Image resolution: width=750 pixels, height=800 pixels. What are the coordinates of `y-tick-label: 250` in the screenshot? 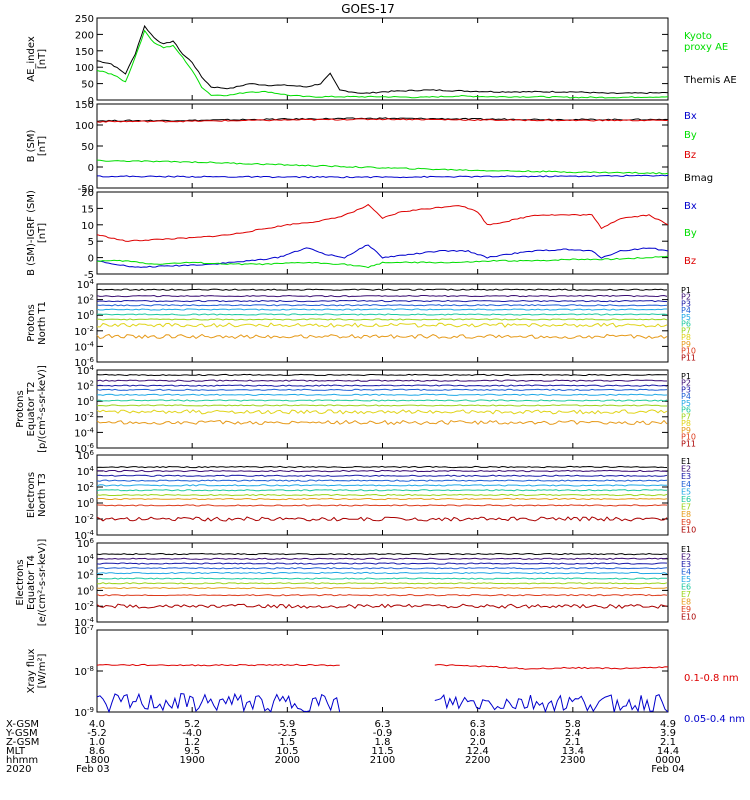 It's located at (84, 19).